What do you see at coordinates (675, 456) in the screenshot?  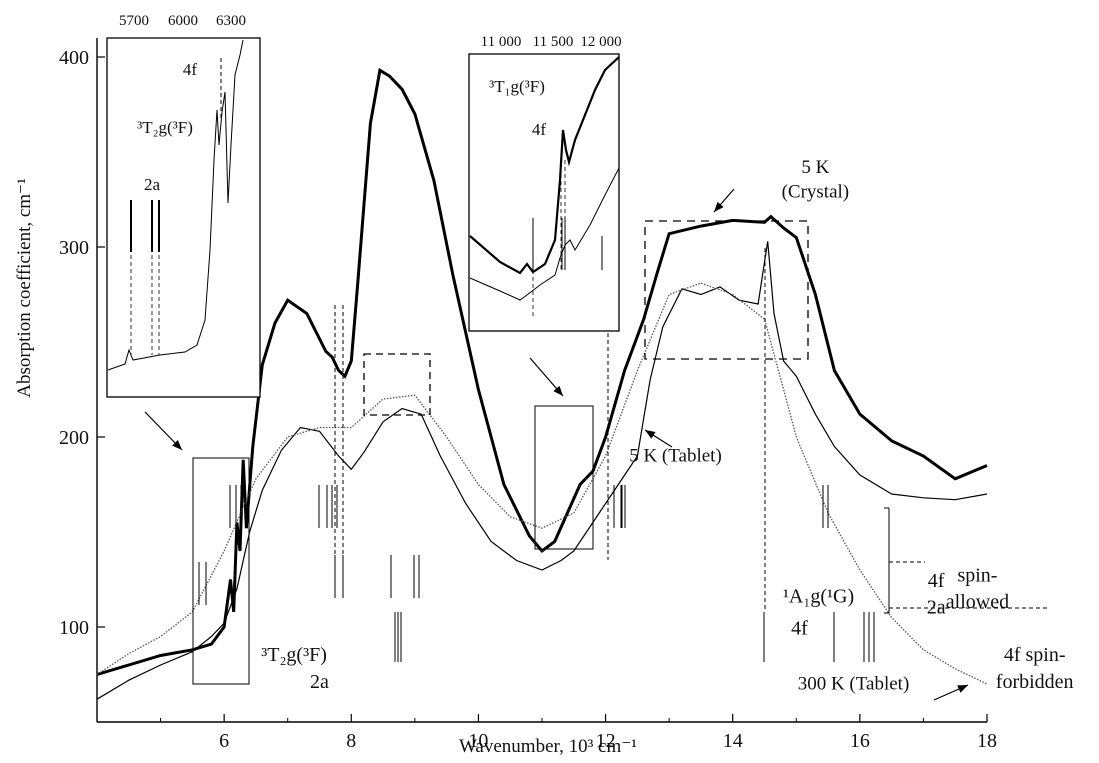 I see `annotation-label: 5 K (Tablet)` at bounding box center [675, 456].